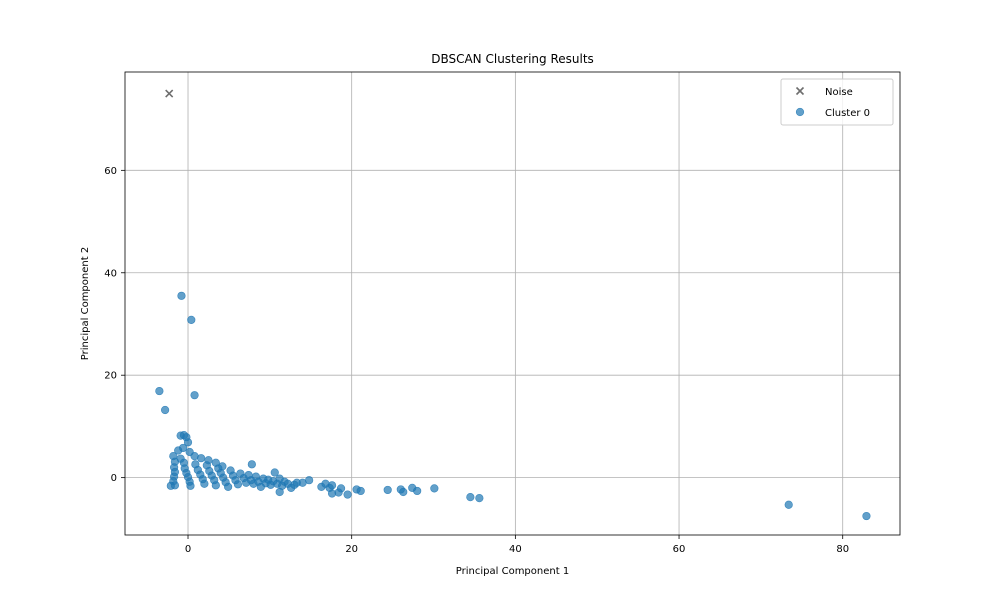 The height and width of the screenshot is (600, 1000). I want to click on y-tick: 20, so click(114, 376).